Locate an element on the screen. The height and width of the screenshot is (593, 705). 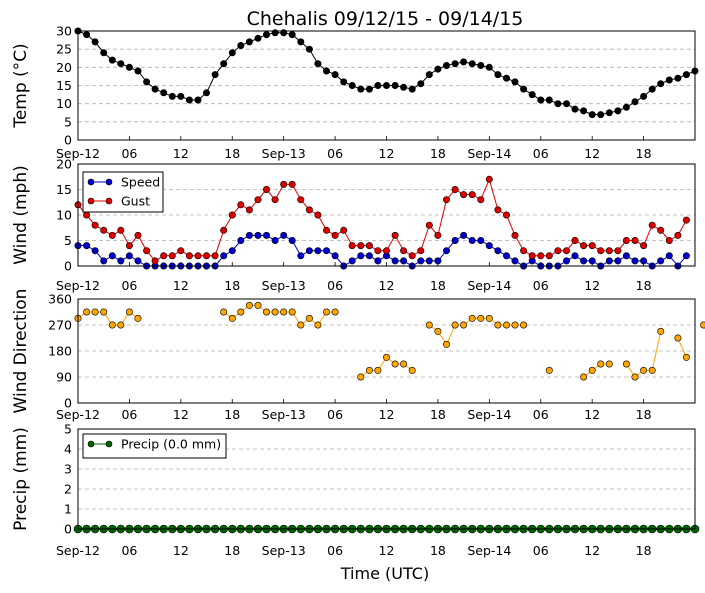
legend-box is located at coordinates (123, 192).